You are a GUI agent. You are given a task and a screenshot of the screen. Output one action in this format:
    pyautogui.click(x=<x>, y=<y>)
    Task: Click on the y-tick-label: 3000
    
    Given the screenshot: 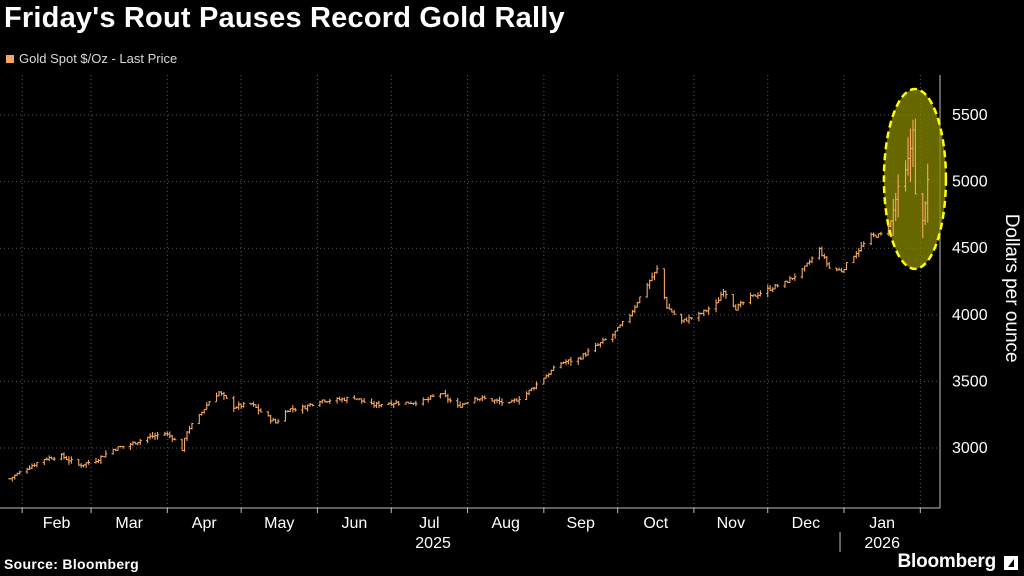 What is the action you would take?
    pyautogui.click(x=970, y=448)
    